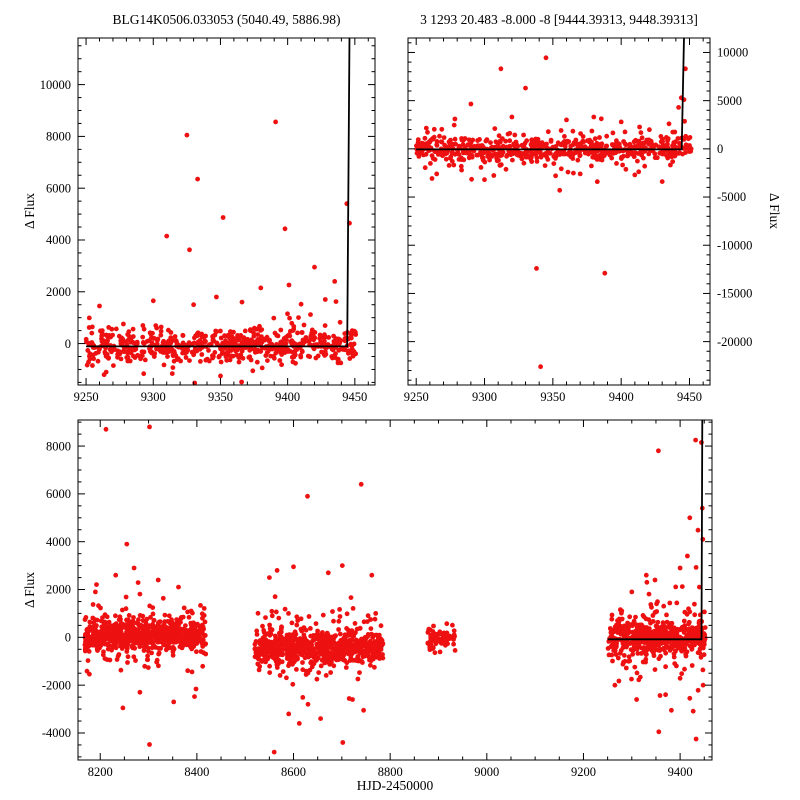  What do you see at coordinates (56, 685) in the screenshot?
I see `y-tick-label: -2000` at bounding box center [56, 685].